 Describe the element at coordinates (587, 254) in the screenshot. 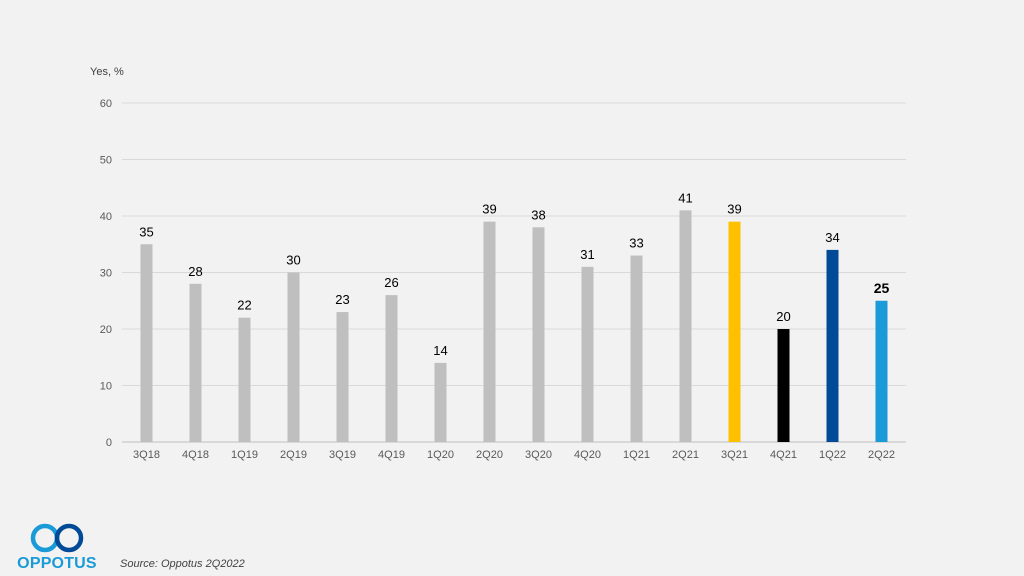

I see `data-label-4Q20: 31` at that location.